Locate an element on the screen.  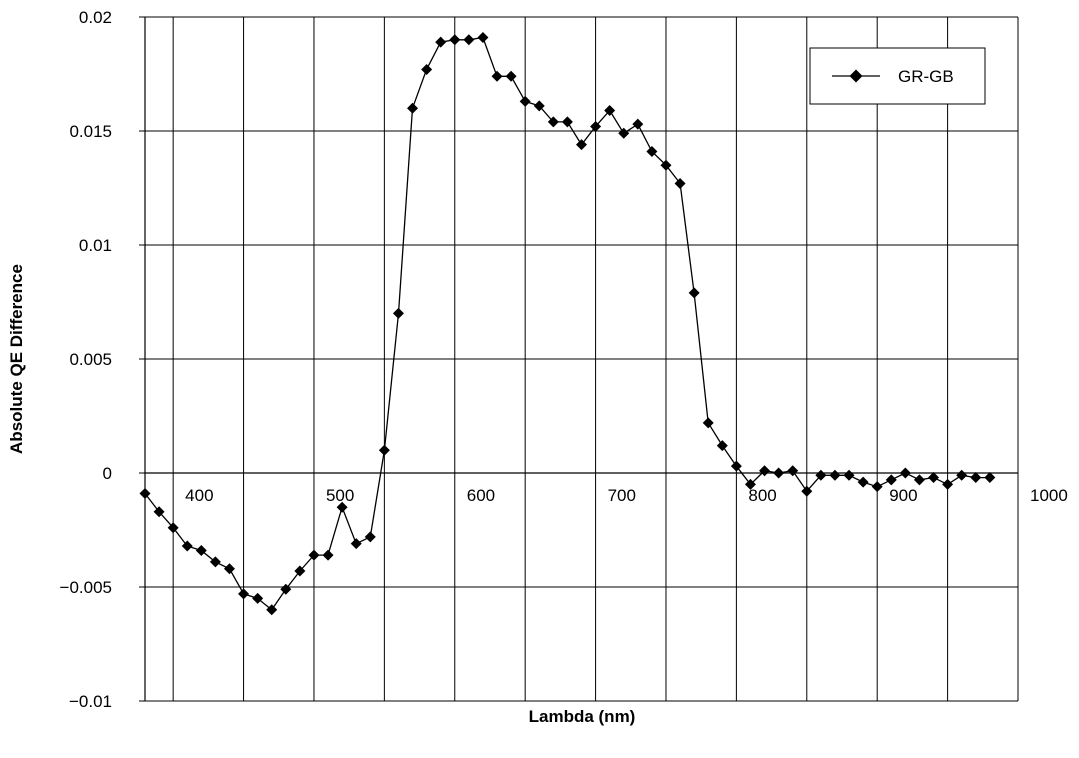
x-axis-title: Lambda (nm) is located at coordinates (582, 716).